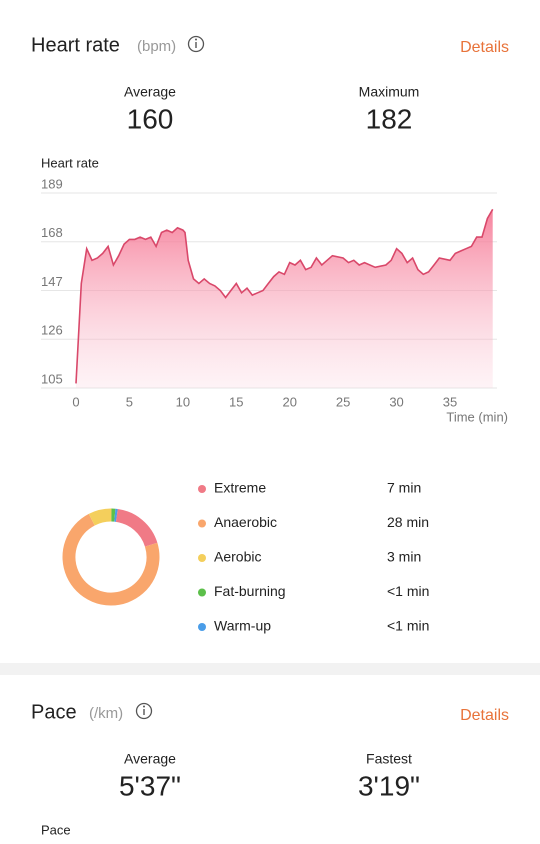 The width and height of the screenshot is (540, 844). Describe the element at coordinates (250, 591) in the screenshot. I see `legend-label: Fat-burning` at that location.